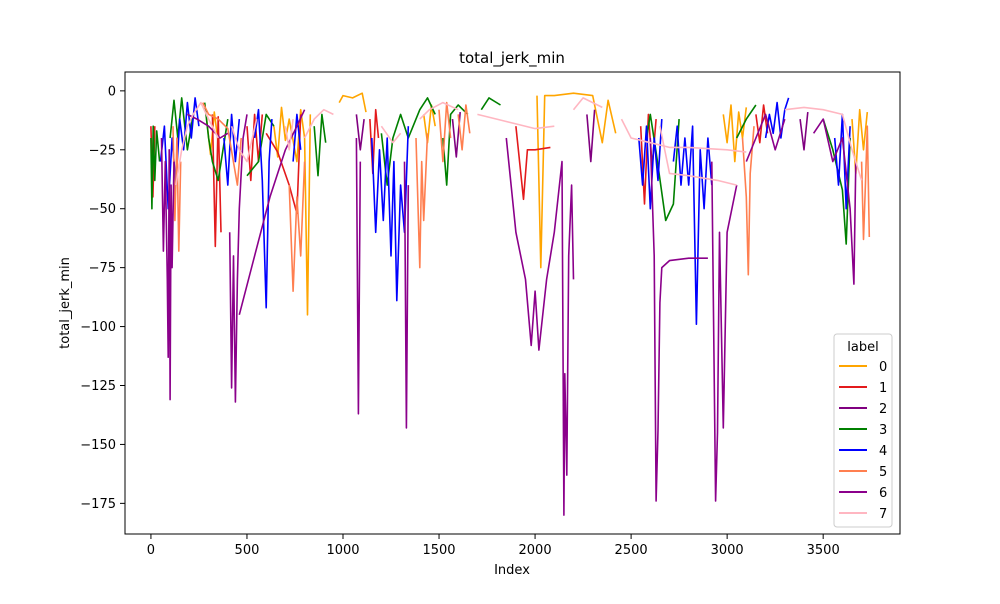 The image size is (1000, 604). What do you see at coordinates (342, 550) in the screenshot?
I see `x-tick-label: 1000` at bounding box center [342, 550].